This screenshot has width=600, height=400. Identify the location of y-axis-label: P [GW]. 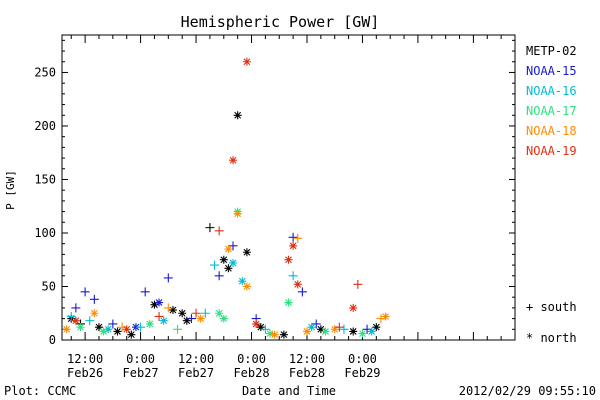
(10, 190).